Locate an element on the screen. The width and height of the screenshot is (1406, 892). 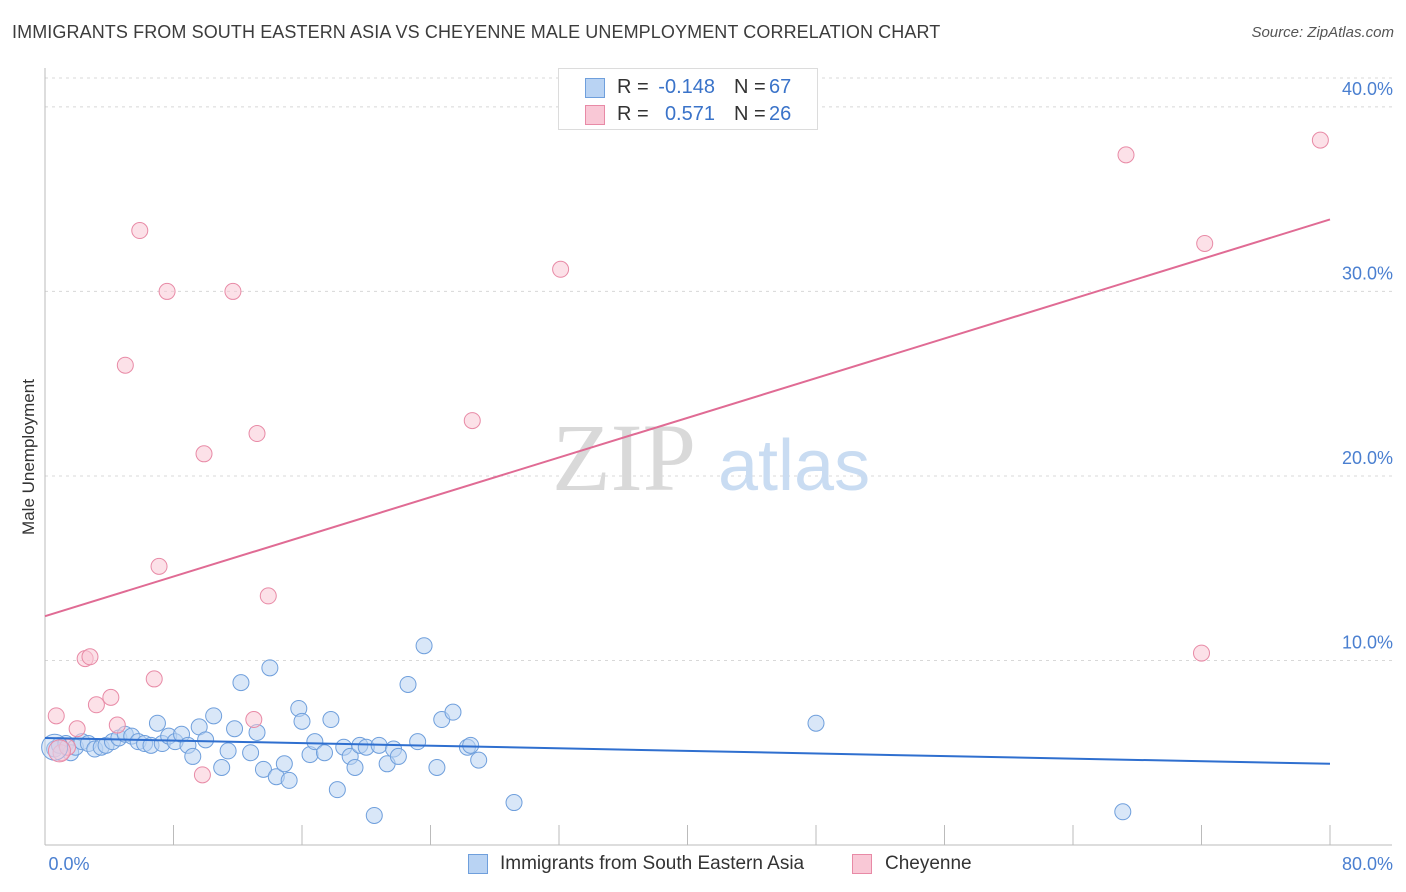
legend-row-pink: R = 0.571 N = 26 is located at coordinates (688, 115).